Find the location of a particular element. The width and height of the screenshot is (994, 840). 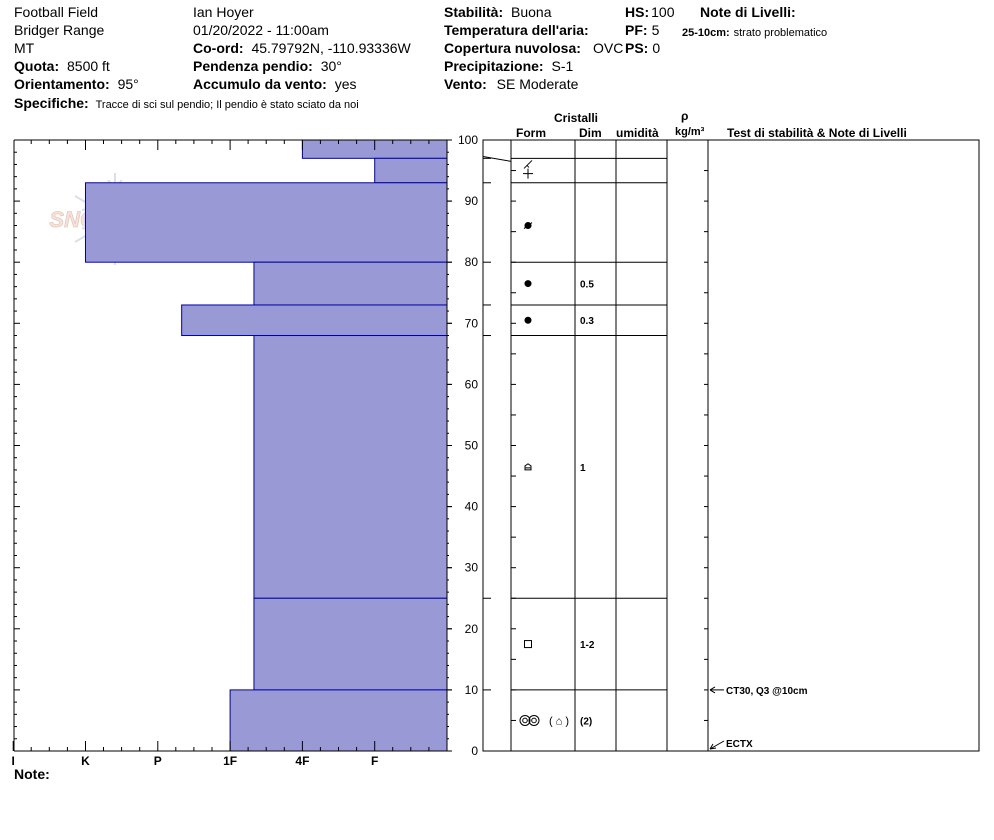

depth-tick-label: 40 is located at coordinates (472, 507).